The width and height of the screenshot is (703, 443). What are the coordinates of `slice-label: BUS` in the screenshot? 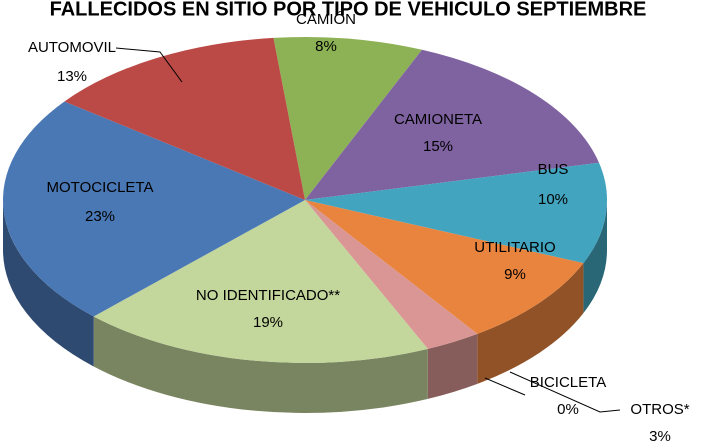 It's located at (553, 169).